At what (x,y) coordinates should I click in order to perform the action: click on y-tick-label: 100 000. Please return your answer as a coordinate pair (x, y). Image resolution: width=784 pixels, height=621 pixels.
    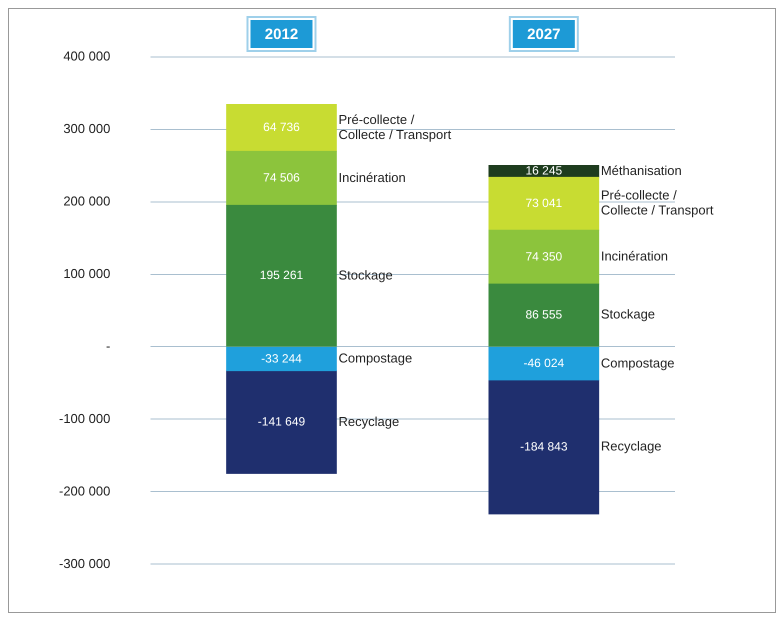
    Looking at the image, I should click on (86, 273).